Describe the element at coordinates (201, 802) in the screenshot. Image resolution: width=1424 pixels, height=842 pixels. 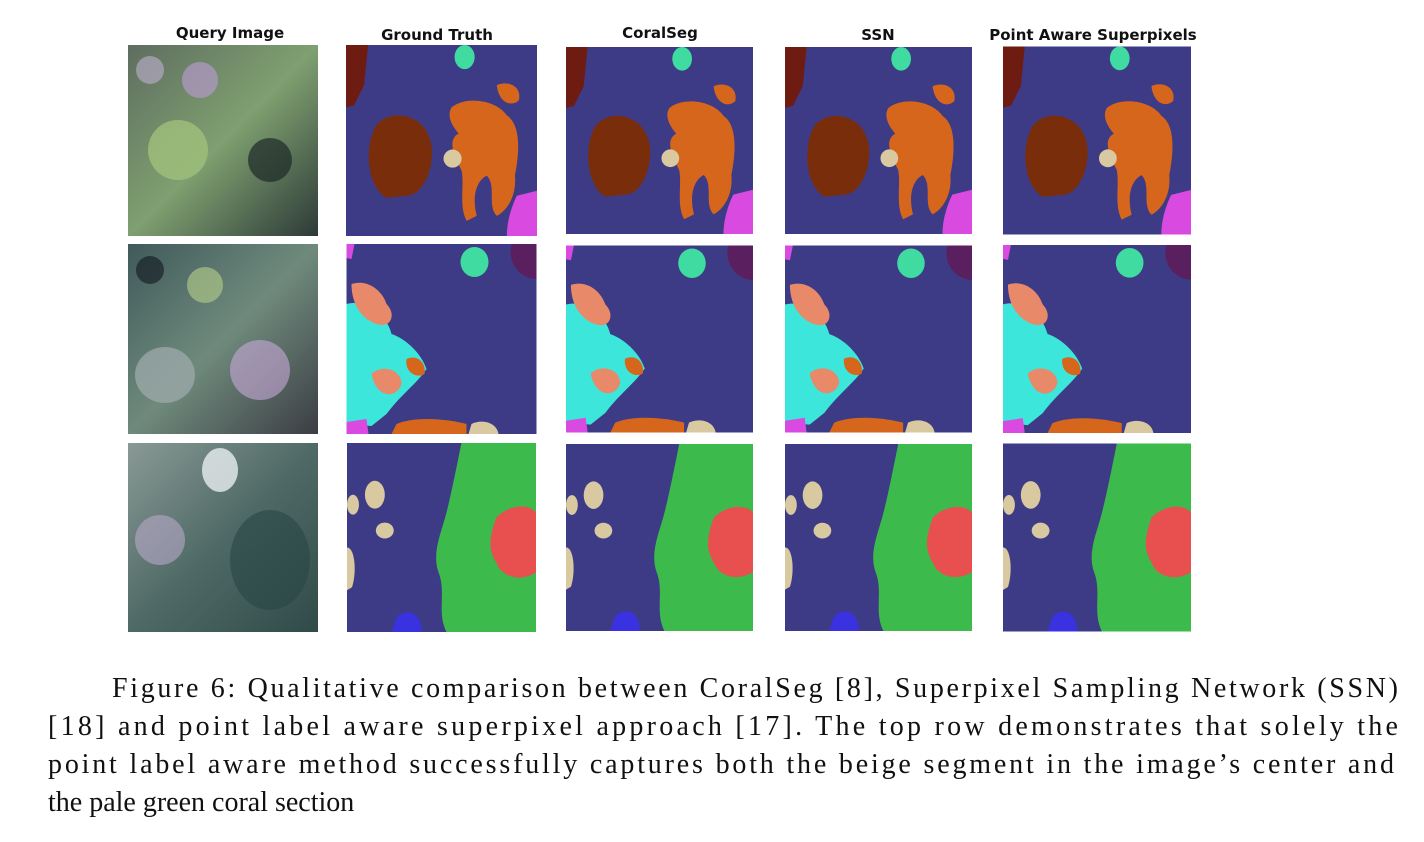
I see `caption-line: the pale green coral section` at that location.